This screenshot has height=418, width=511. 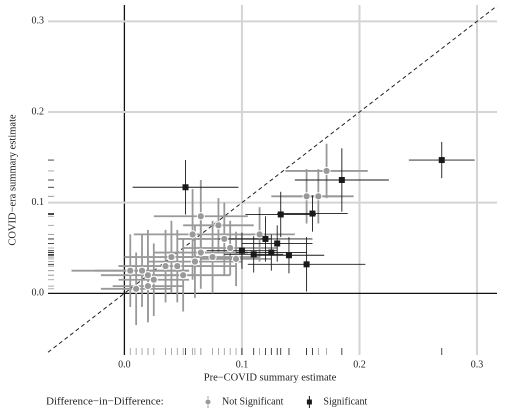 I want to click on x-tick-label: 0.1, so click(x=242, y=364).